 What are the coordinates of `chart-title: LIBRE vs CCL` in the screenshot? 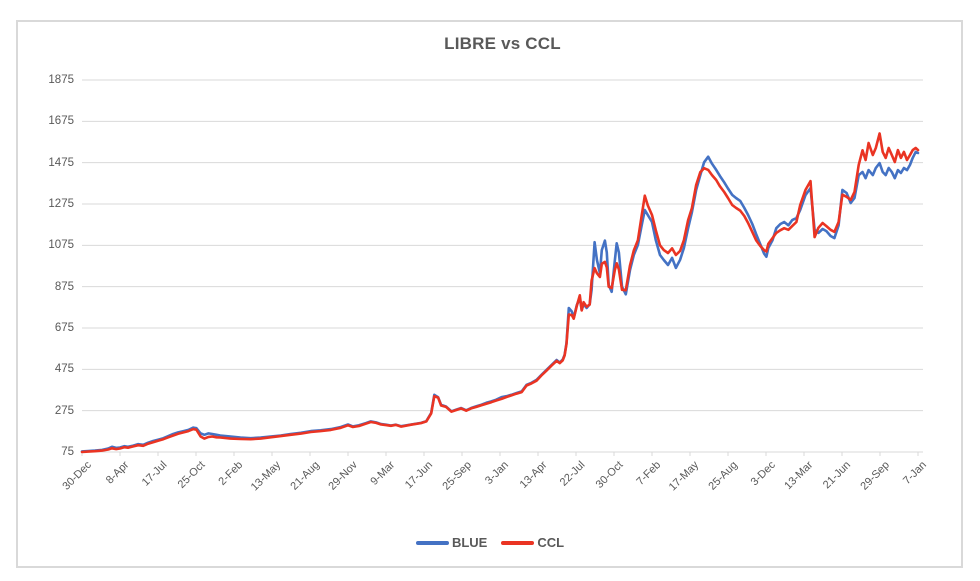 It's located at (502, 43).